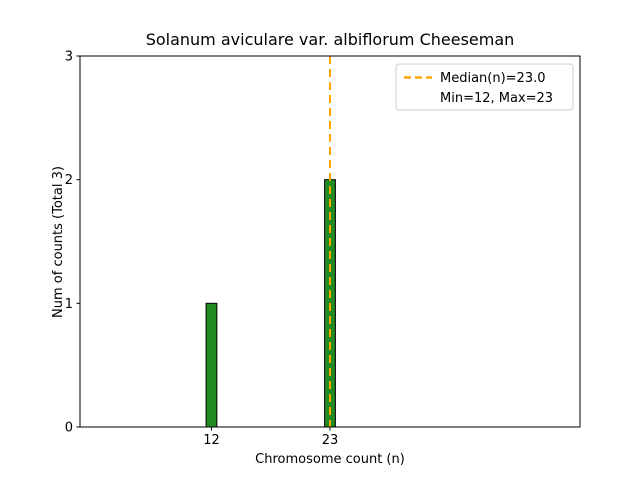 This screenshot has width=640, height=485. I want to click on legend-box, so click(484, 87).